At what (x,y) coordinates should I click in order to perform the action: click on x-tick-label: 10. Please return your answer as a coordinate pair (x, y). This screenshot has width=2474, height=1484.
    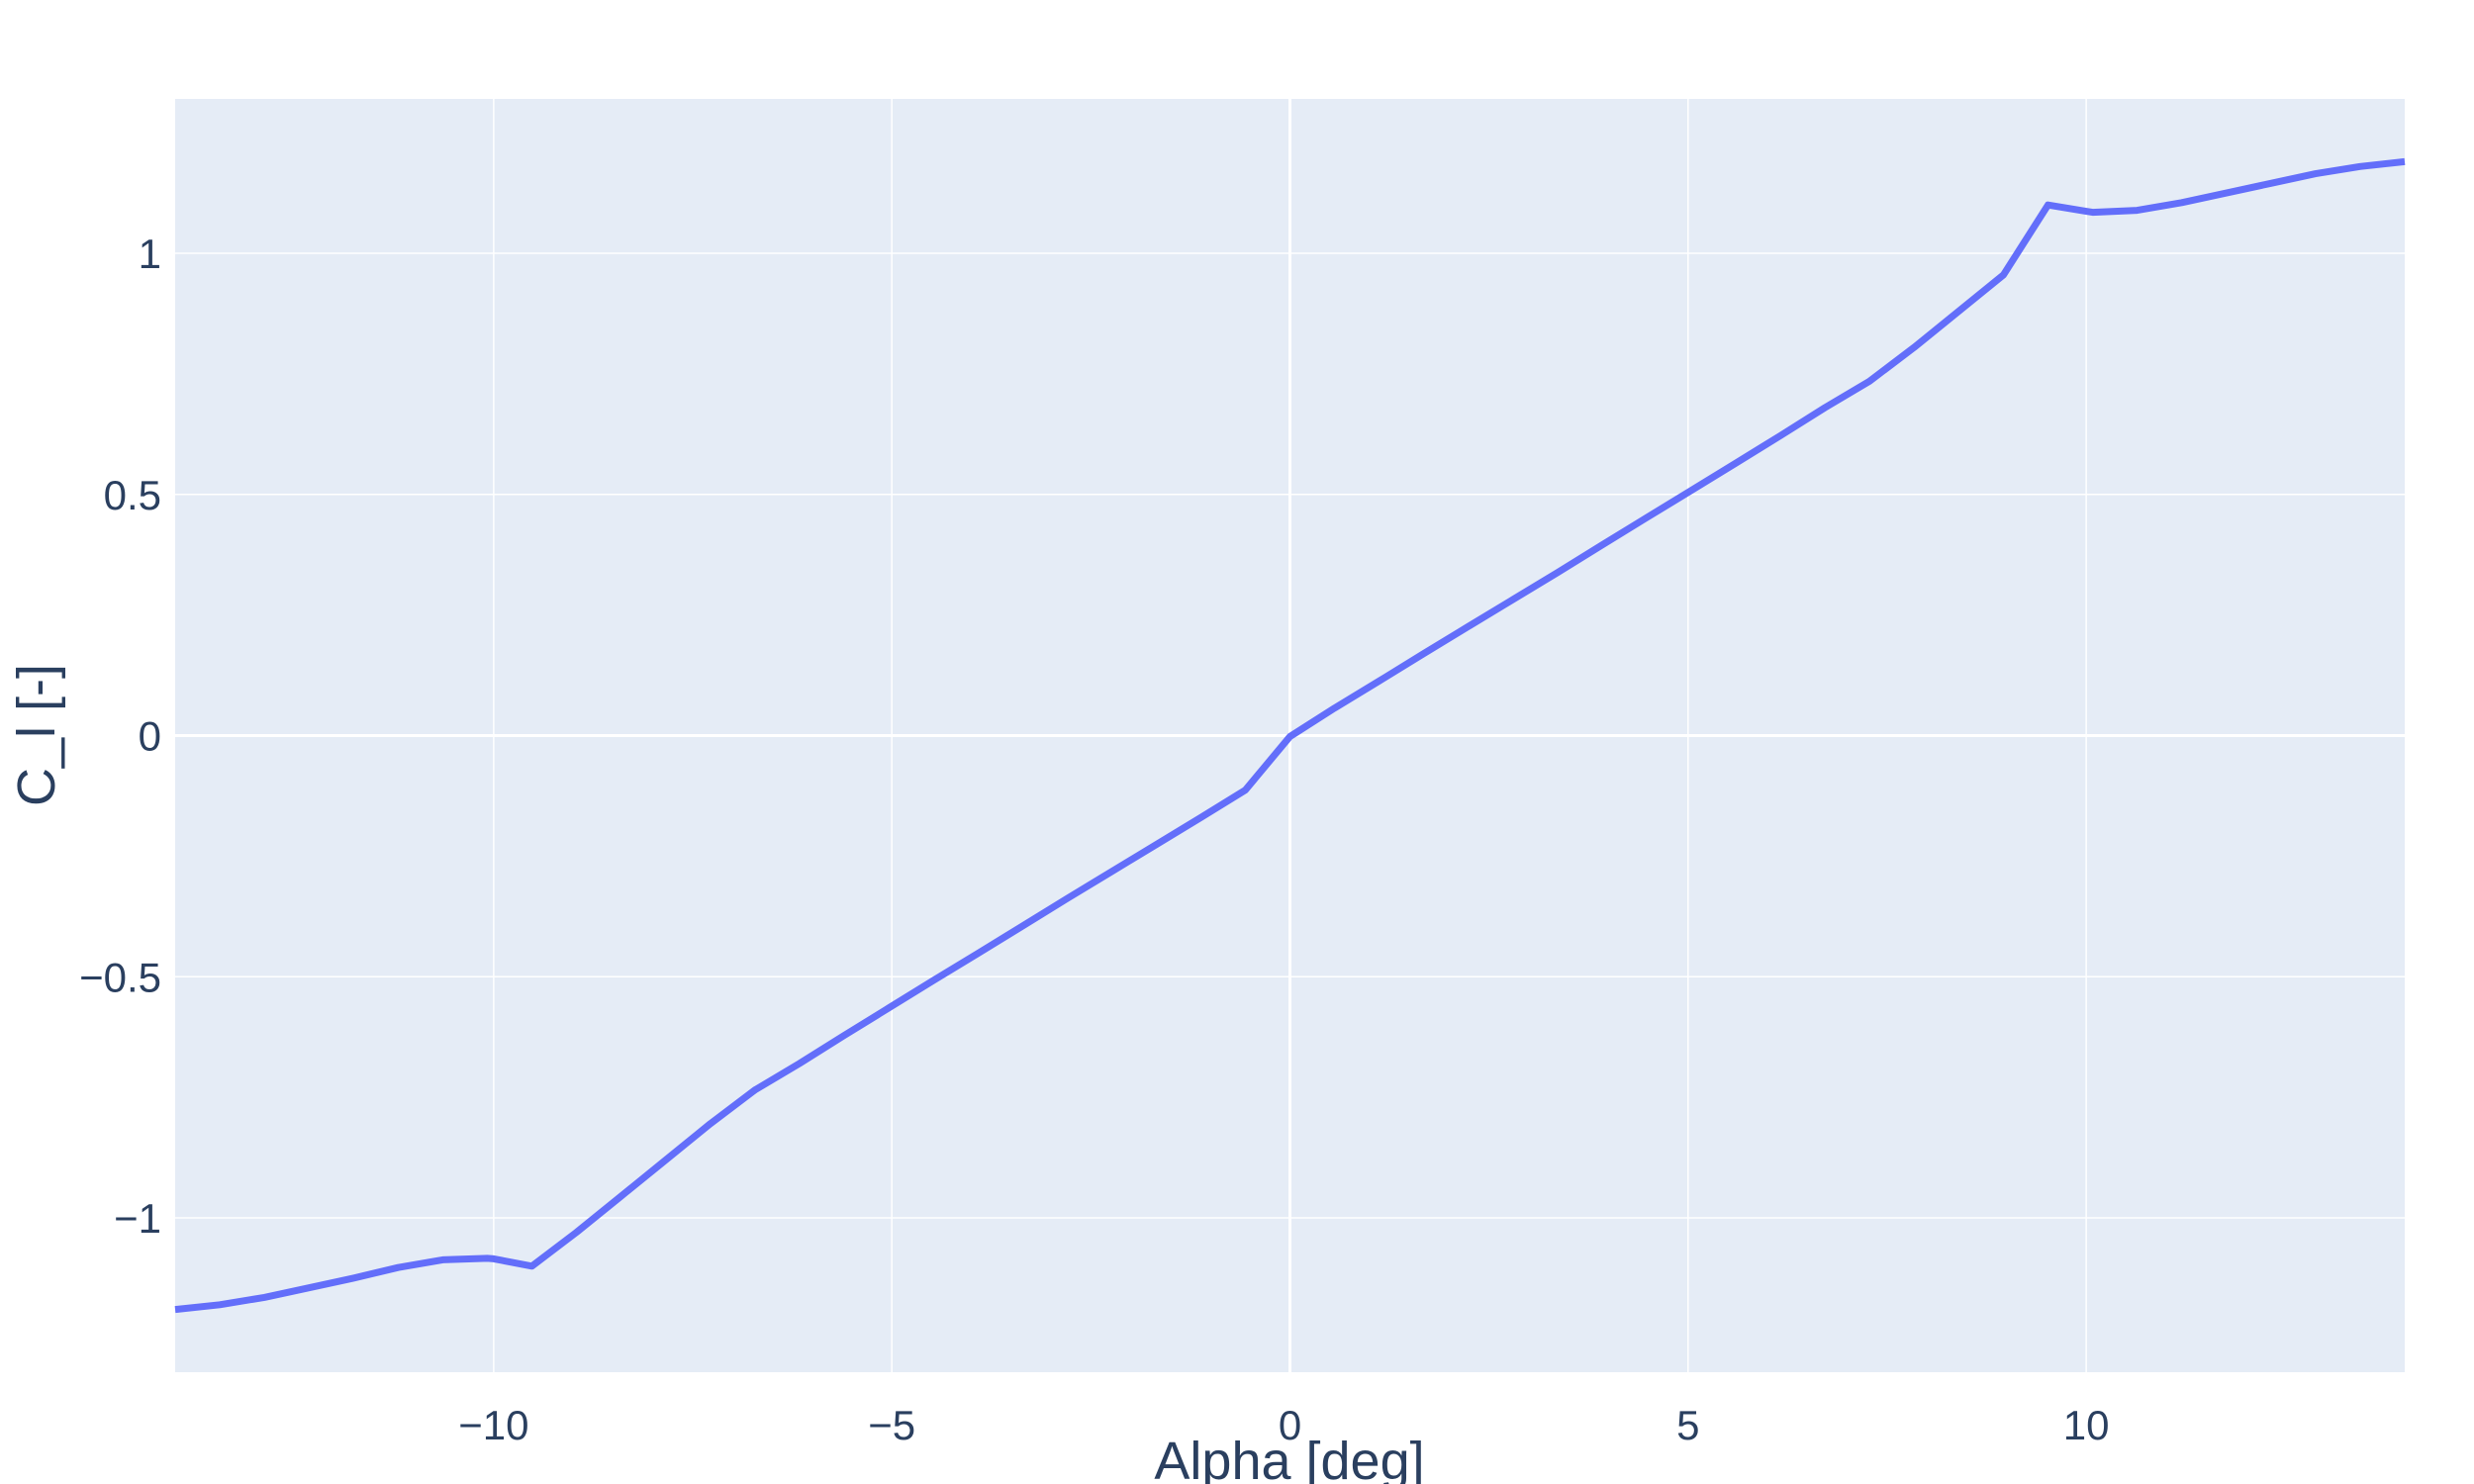
    Looking at the image, I should click on (2087, 1425).